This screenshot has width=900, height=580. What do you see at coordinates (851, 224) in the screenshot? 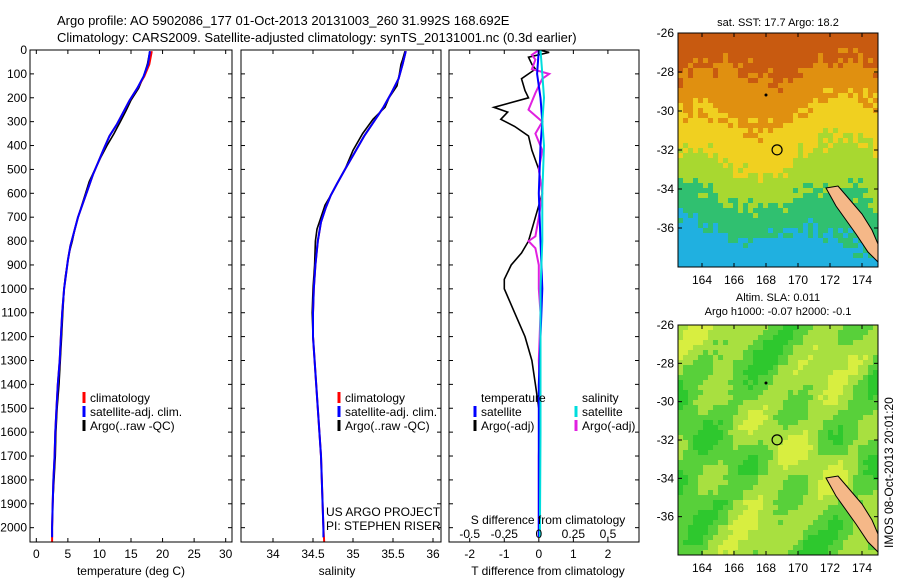
I see `new-caledonia-outline` at bounding box center [851, 224].